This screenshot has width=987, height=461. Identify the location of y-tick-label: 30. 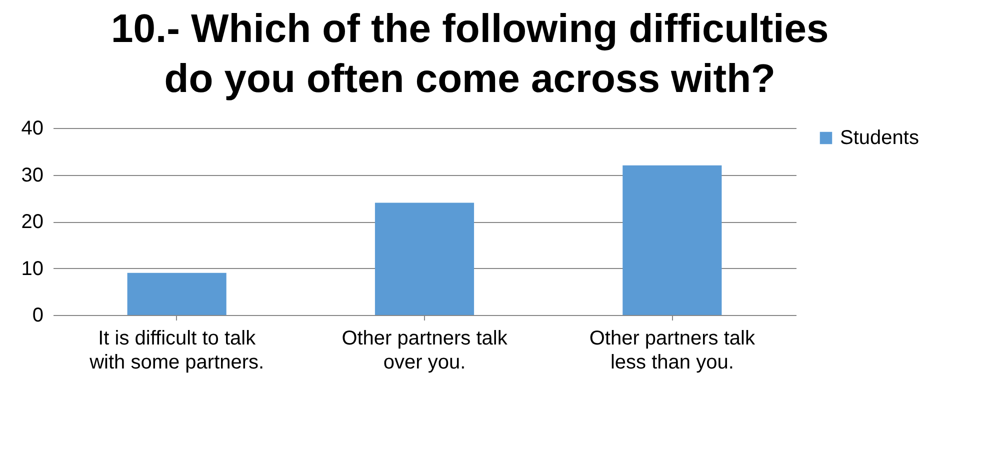
(32, 175).